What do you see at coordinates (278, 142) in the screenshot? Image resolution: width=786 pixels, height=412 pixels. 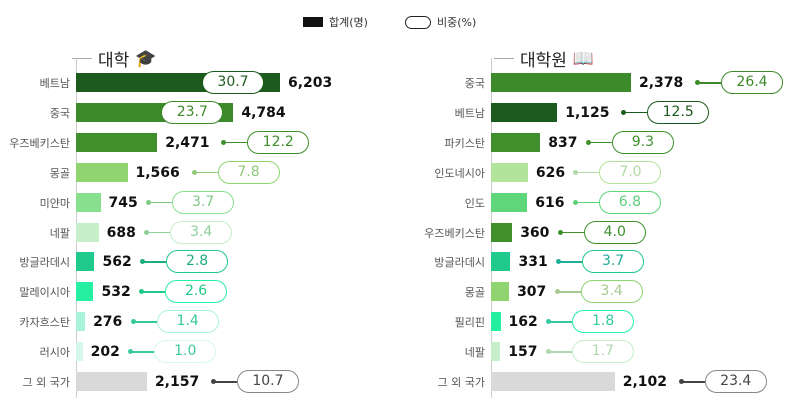 I see `share-pill: 12.2` at bounding box center [278, 142].